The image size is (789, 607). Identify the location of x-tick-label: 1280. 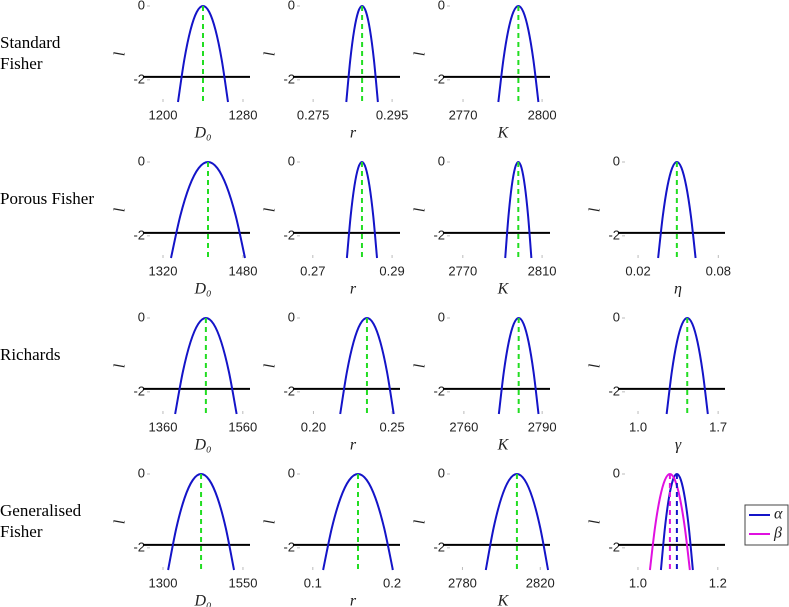
(243, 114).